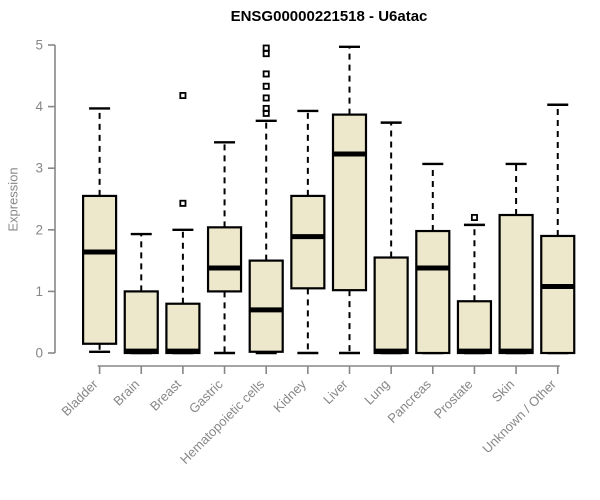 The width and height of the screenshot is (600, 500). I want to click on x-category-label: Skin, so click(503, 391).